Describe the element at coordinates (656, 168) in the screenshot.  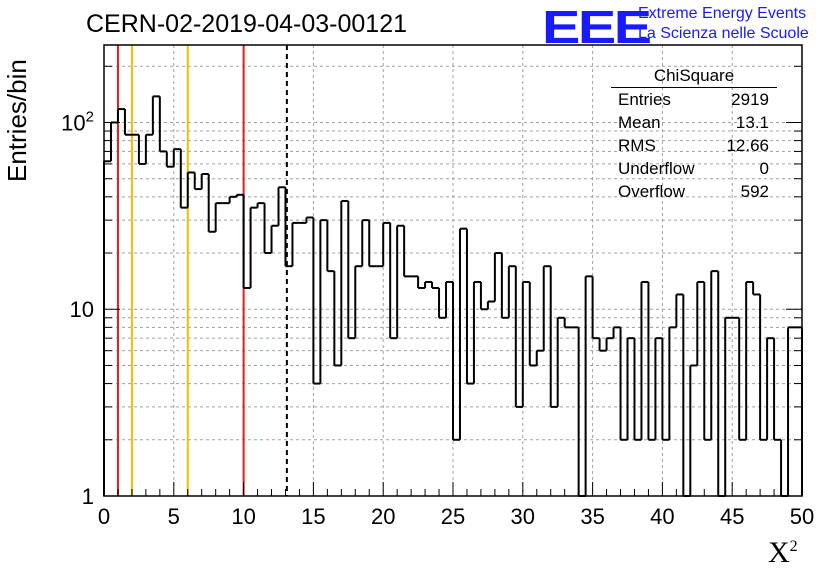
I see `stats-label: Underflow` at that location.